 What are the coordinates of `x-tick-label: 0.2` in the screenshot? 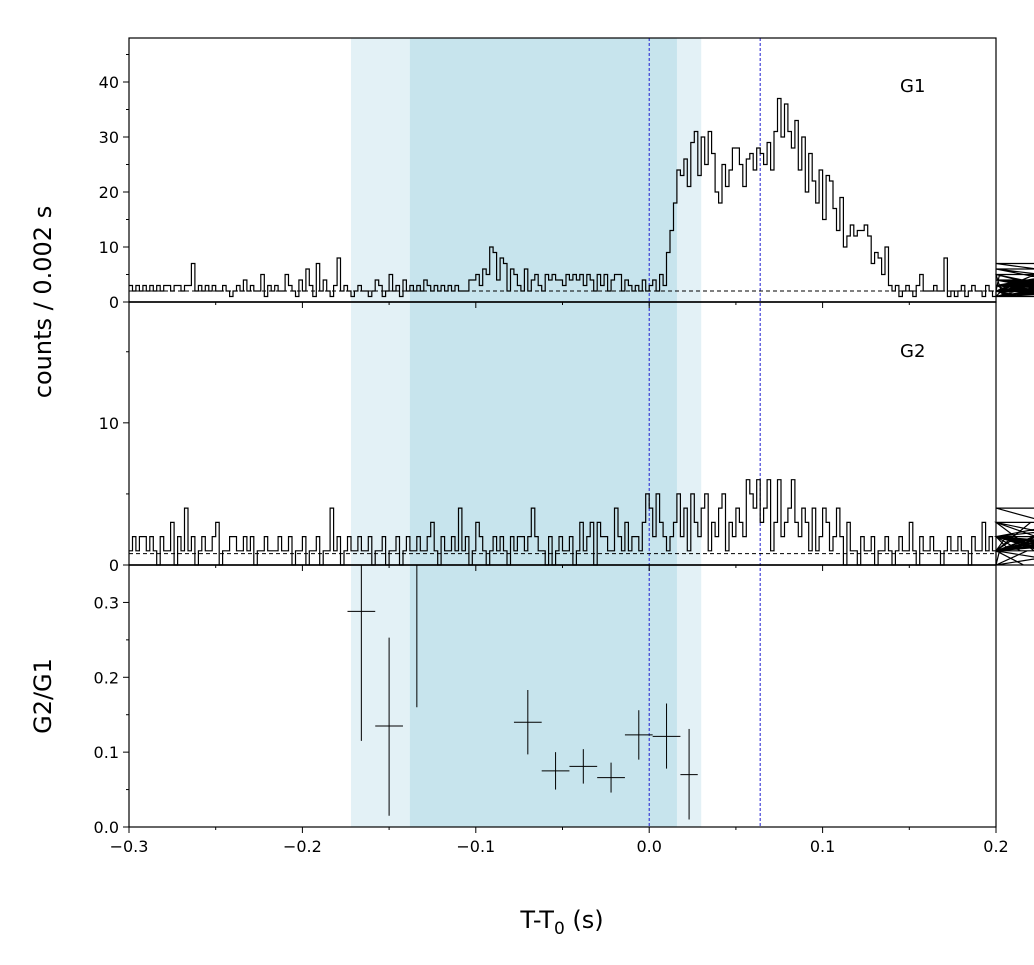 It's located at (995, 846).